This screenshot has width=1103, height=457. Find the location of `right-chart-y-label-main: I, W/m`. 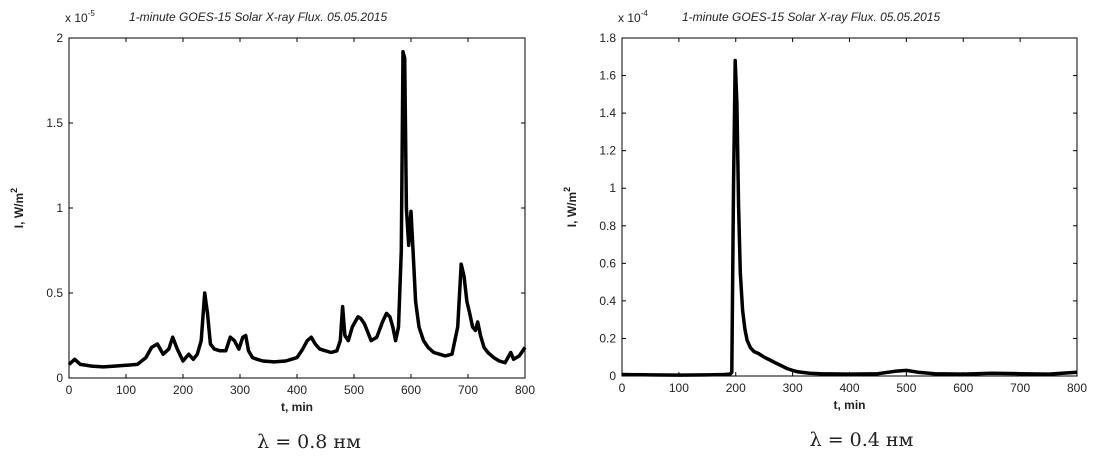

right-chart-y-label-main: I, W/m is located at coordinates (572, 209).